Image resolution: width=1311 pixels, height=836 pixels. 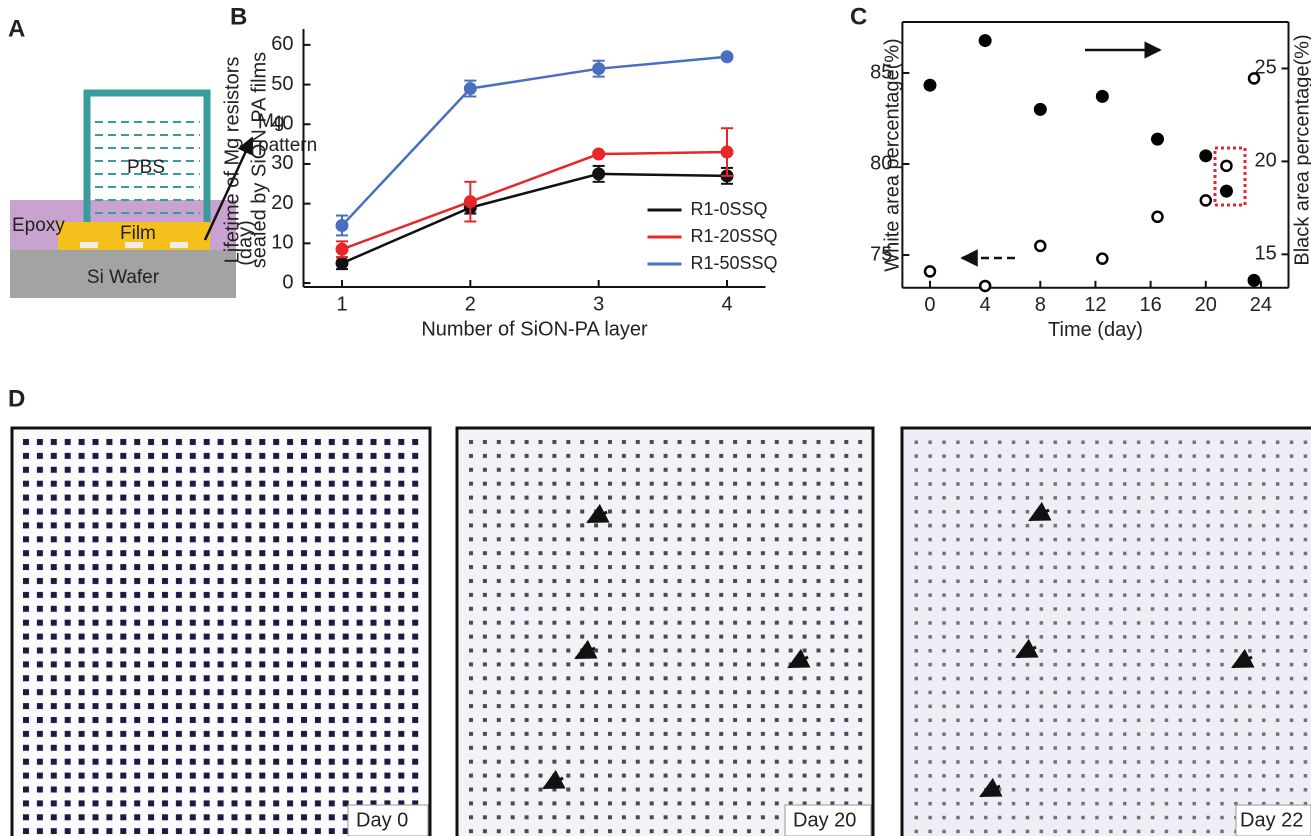 I want to click on pointer-arrow, so click(x=228, y=188).